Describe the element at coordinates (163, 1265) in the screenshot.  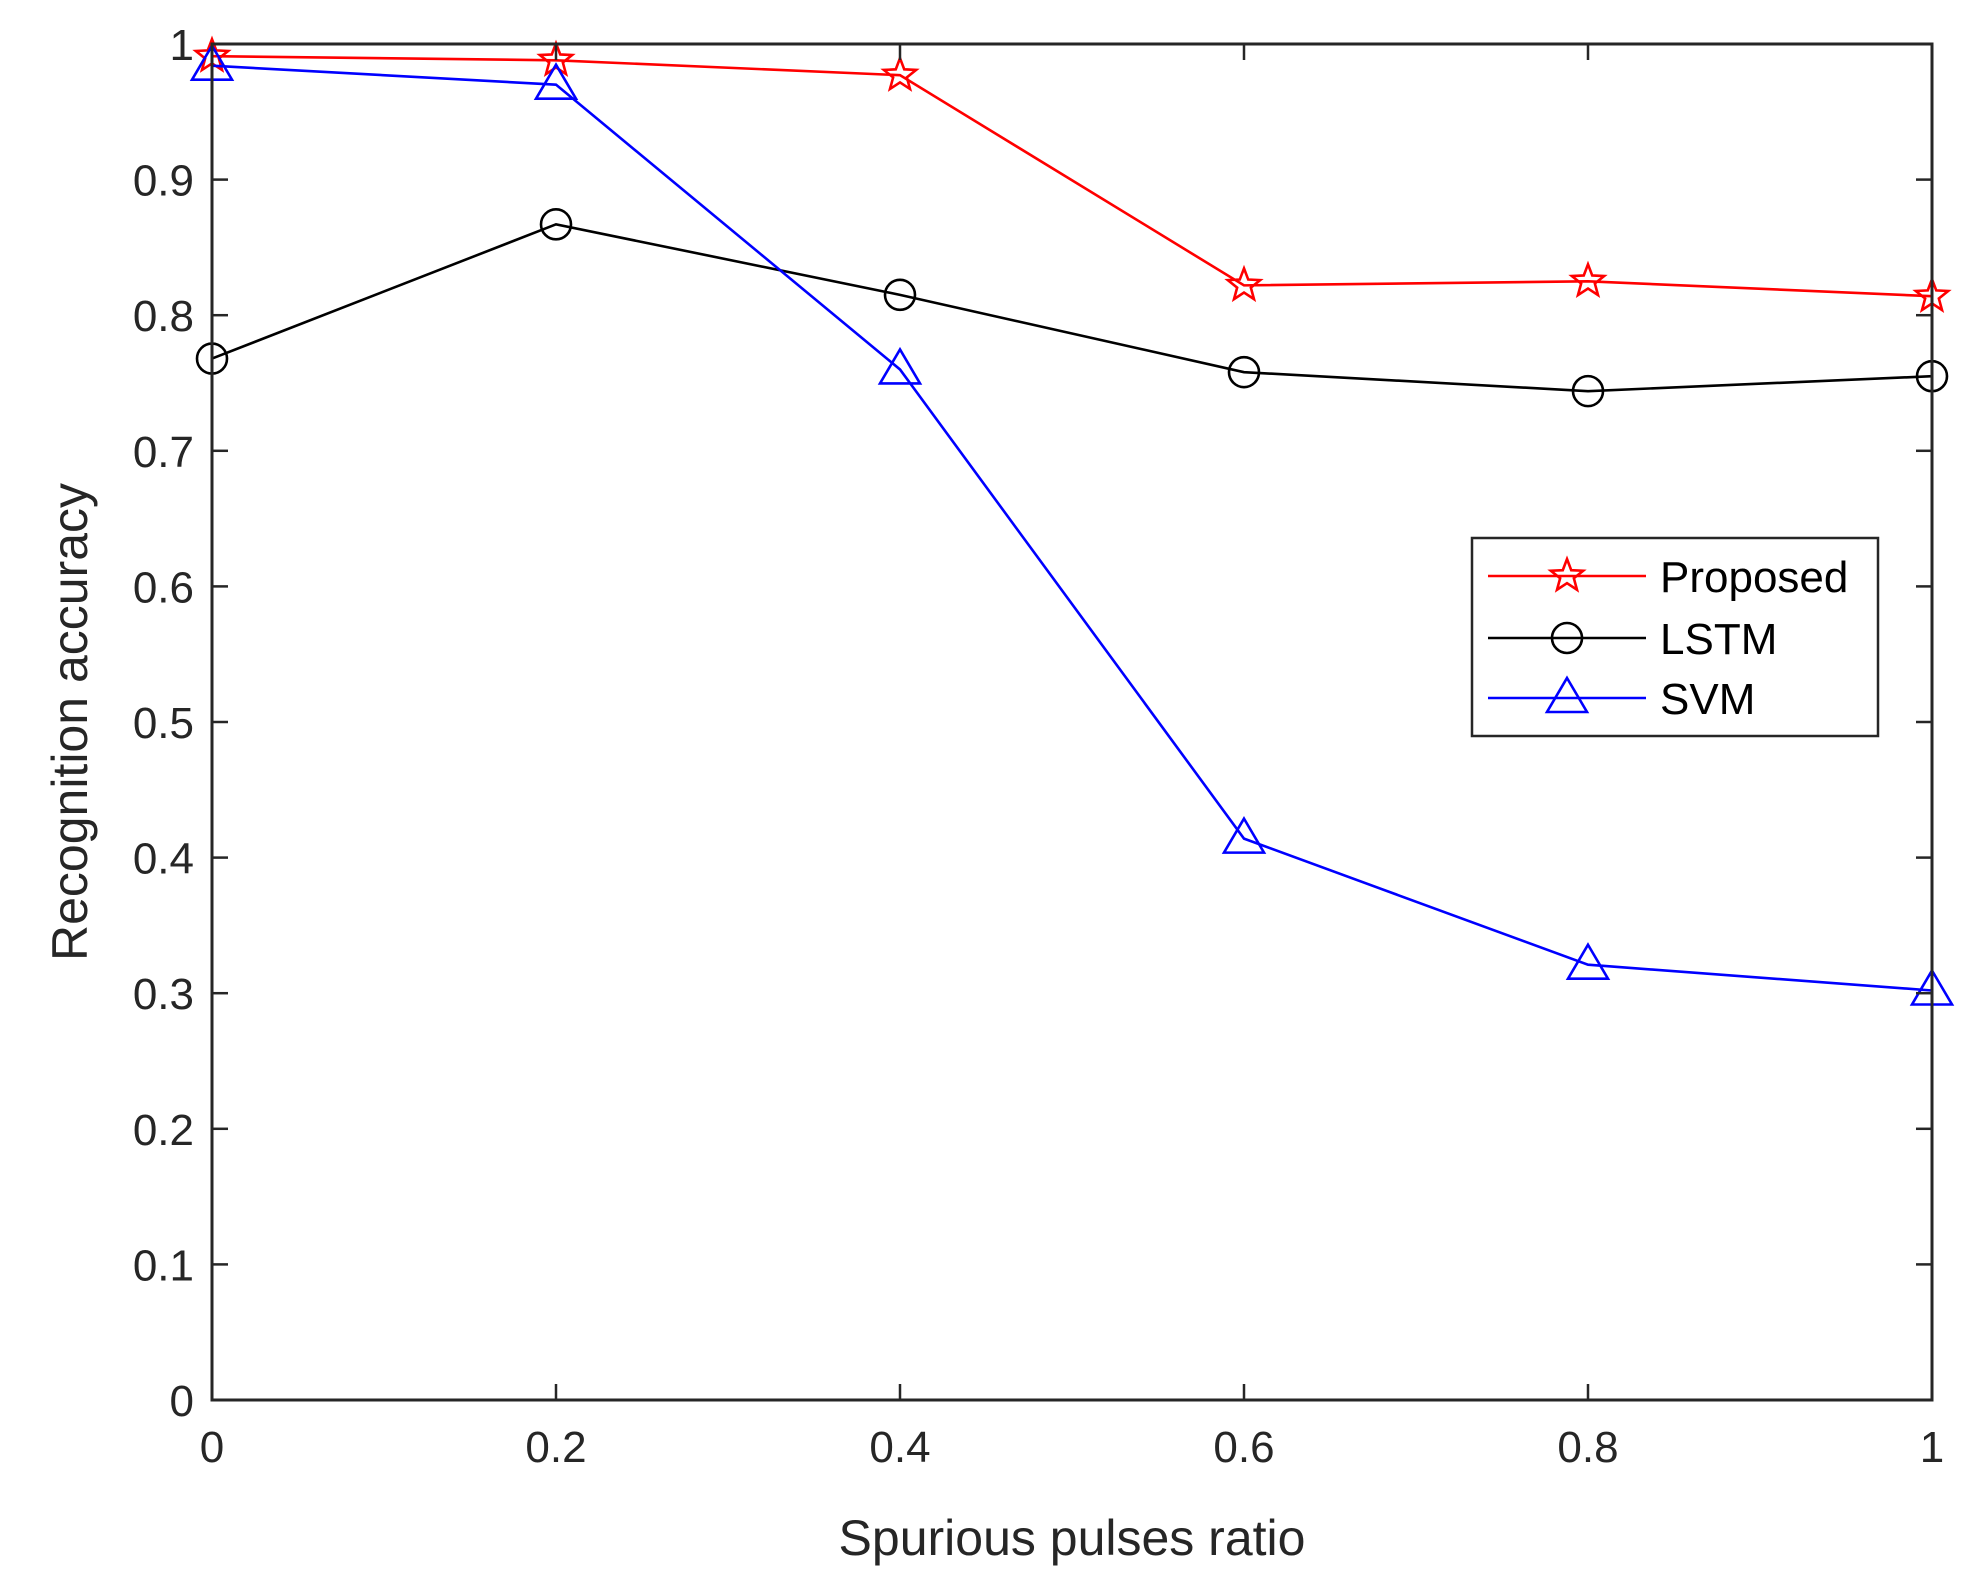
I see `y-tick-label: 0.1` at that location.